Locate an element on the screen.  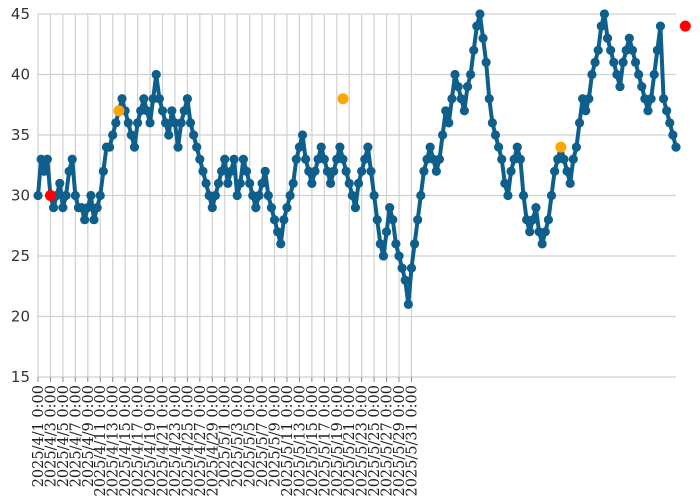
x-tick-label: 2025/4/29 0:00 is located at coordinates (213, 441).